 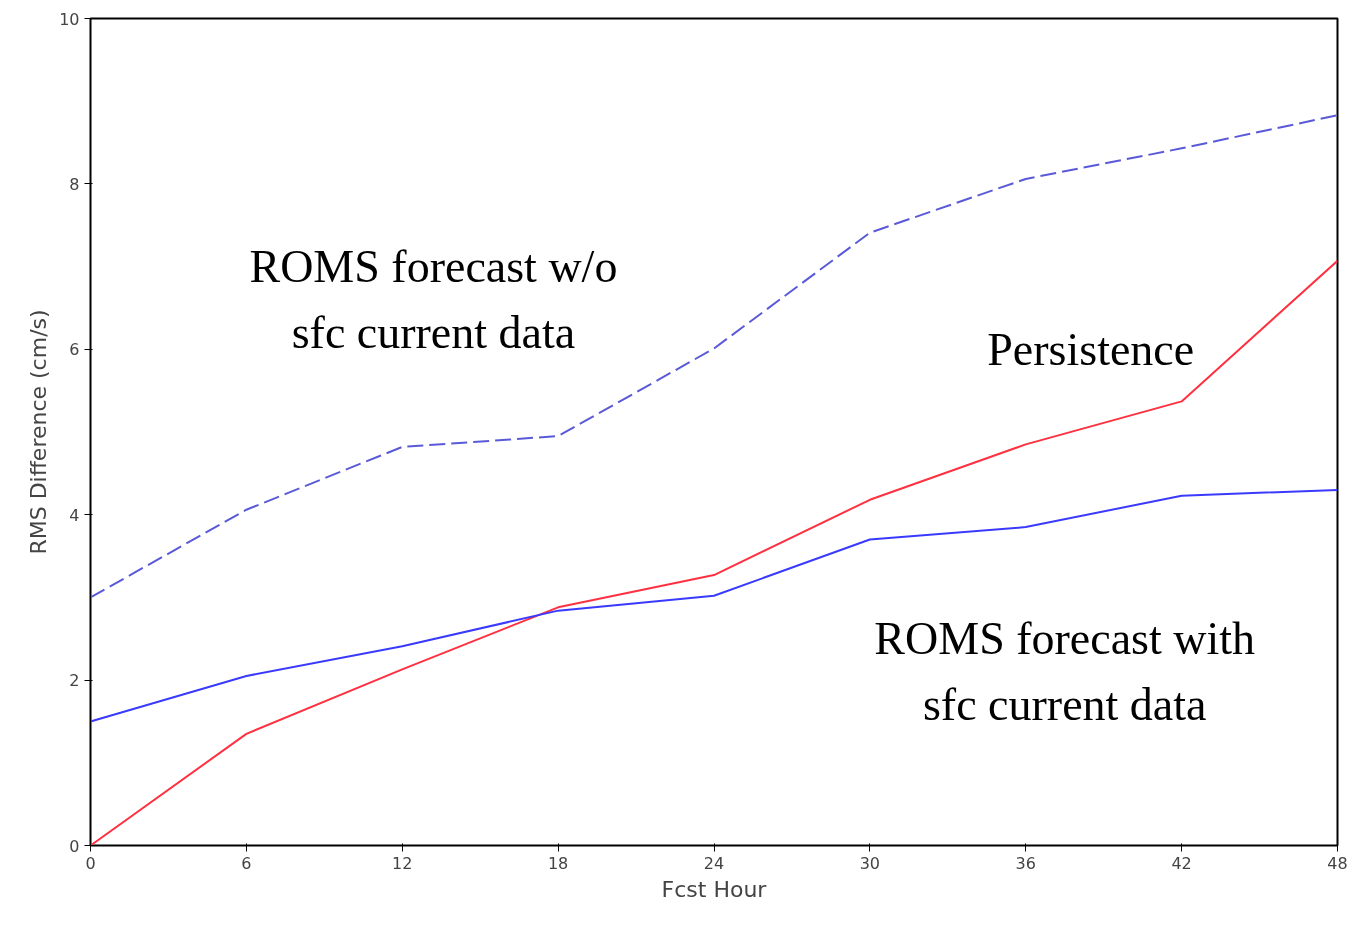 I want to click on x-tick-label: 18, so click(x=558, y=863).